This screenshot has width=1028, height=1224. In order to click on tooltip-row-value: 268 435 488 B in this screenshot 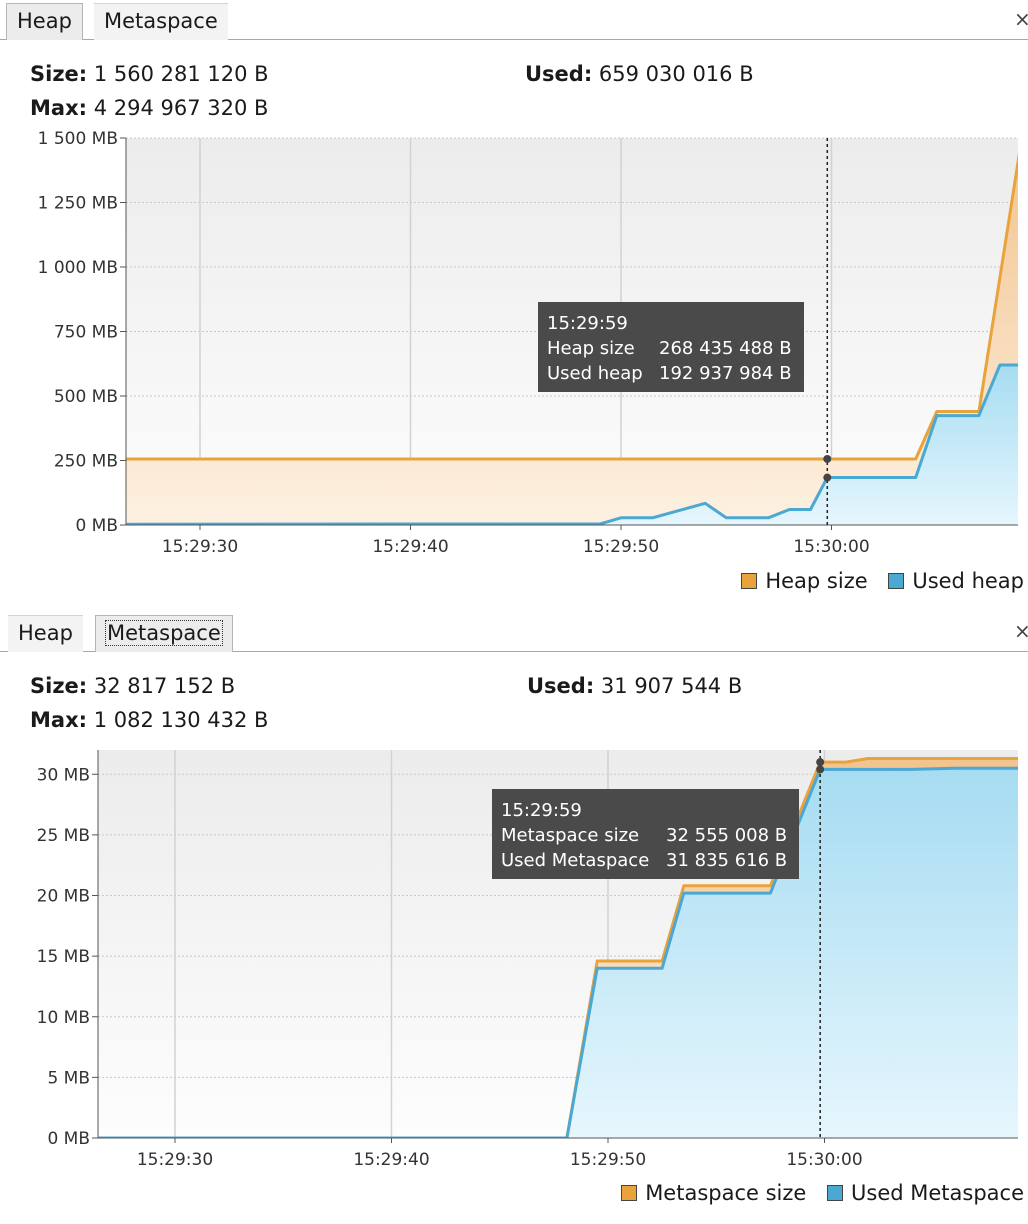, I will do `click(725, 348)`.